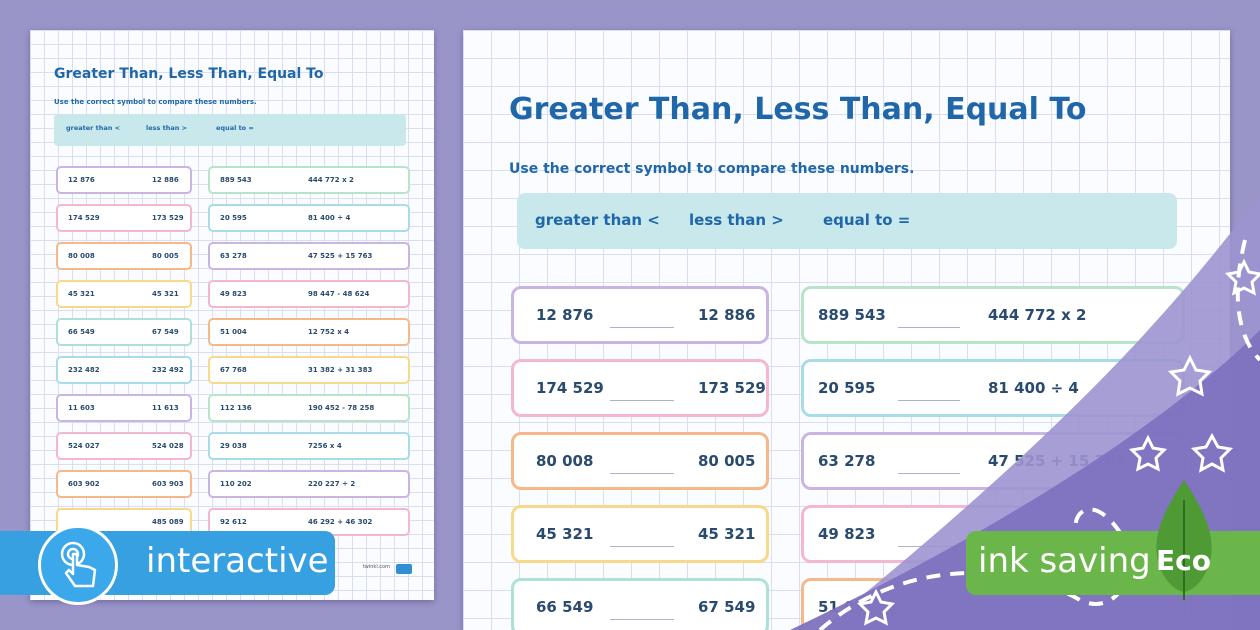 This screenshot has height=630, width=1260. I want to click on symbol-key: greater than < less than > equal to =, so click(847, 221).